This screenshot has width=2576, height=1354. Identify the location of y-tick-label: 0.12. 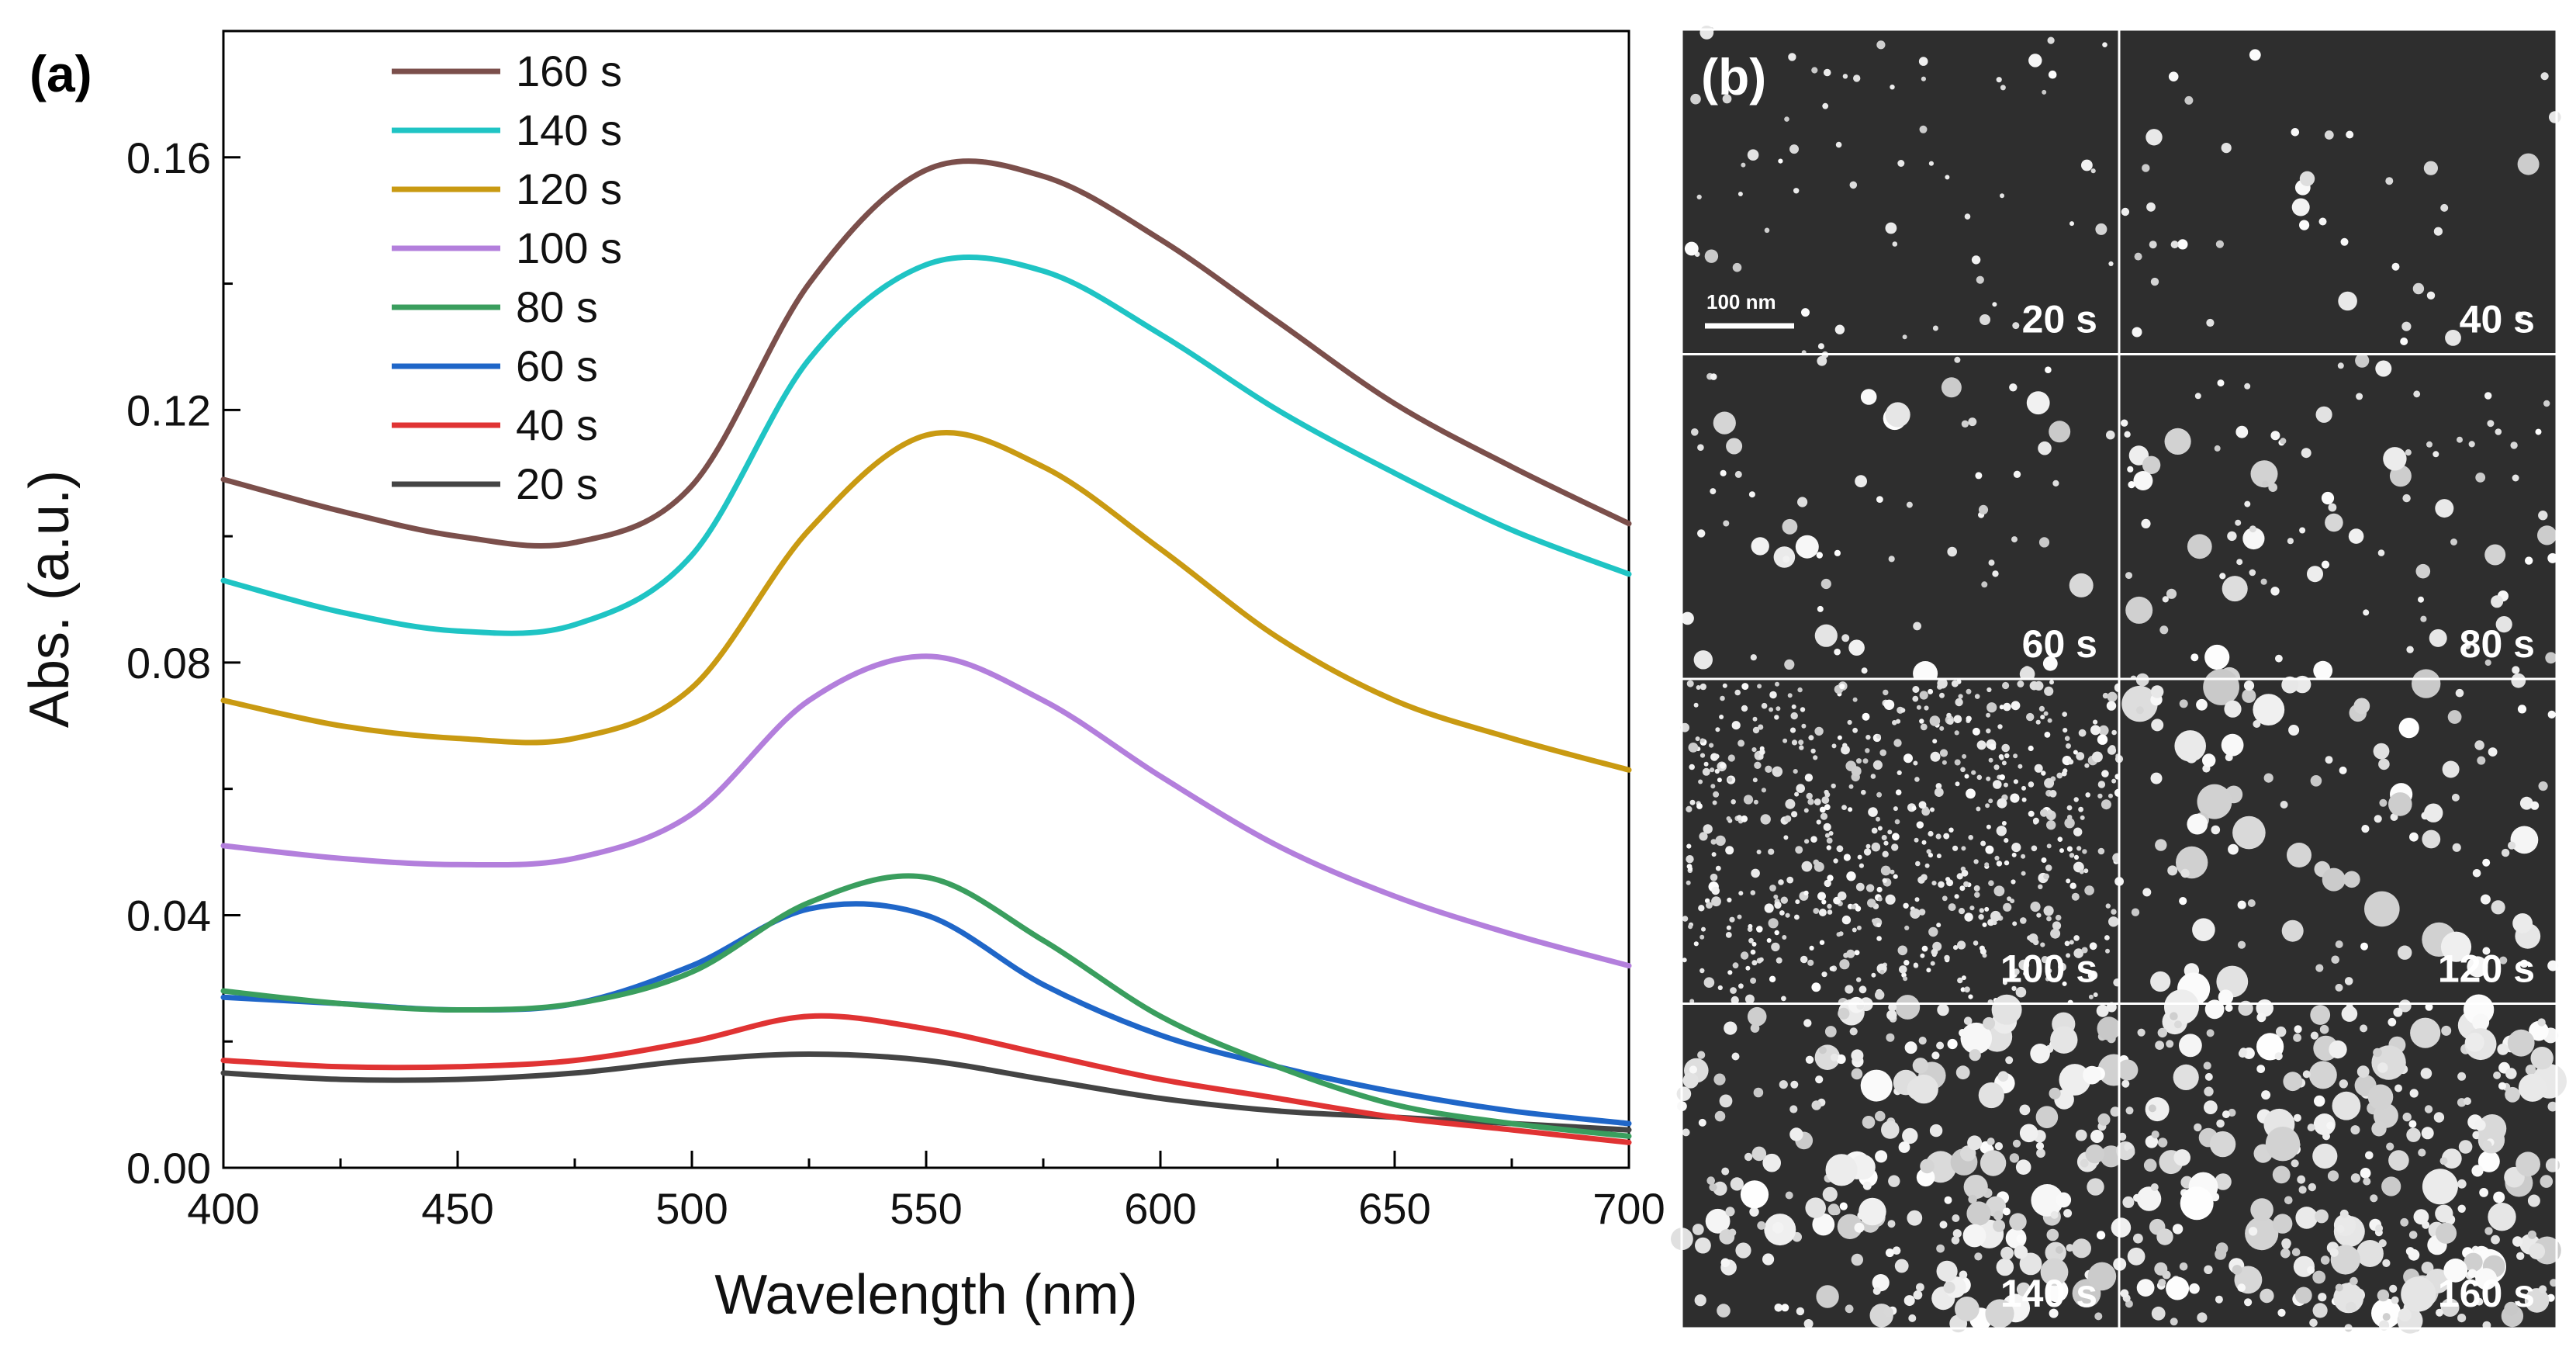
(168, 410).